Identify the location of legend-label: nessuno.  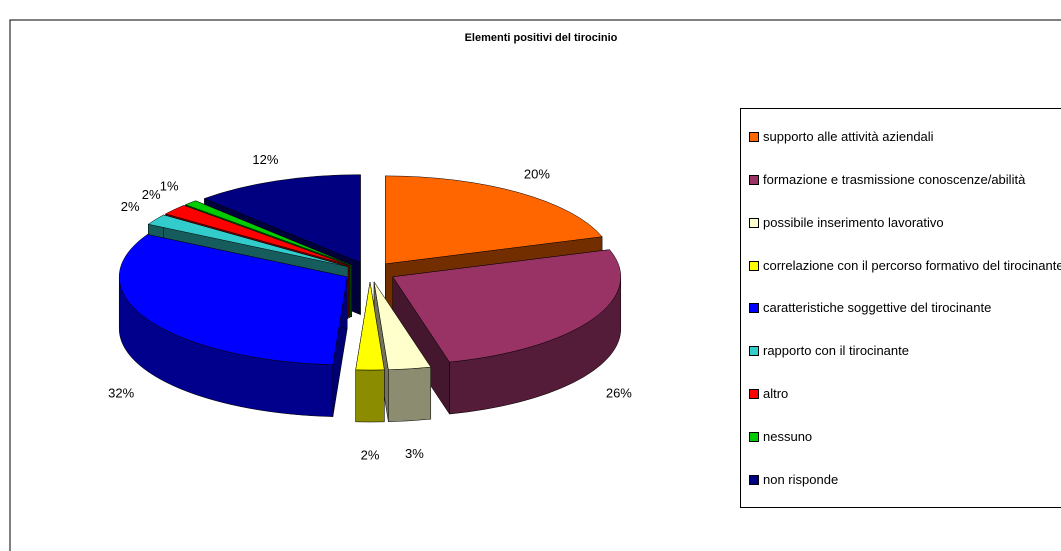
(788, 437).